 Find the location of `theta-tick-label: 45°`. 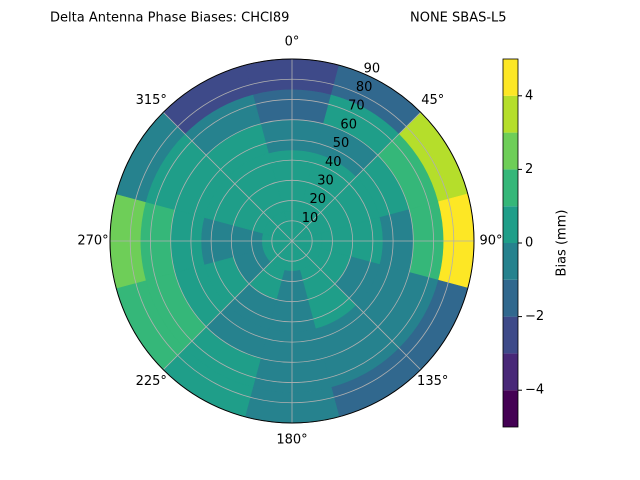

theta-tick-label: 45° is located at coordinates (432, 100).